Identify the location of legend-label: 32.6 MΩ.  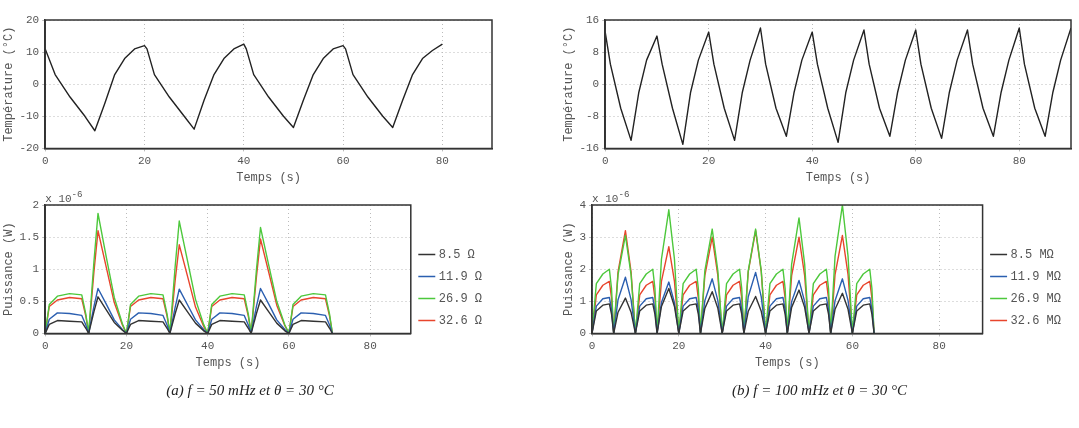
(1036, 320).